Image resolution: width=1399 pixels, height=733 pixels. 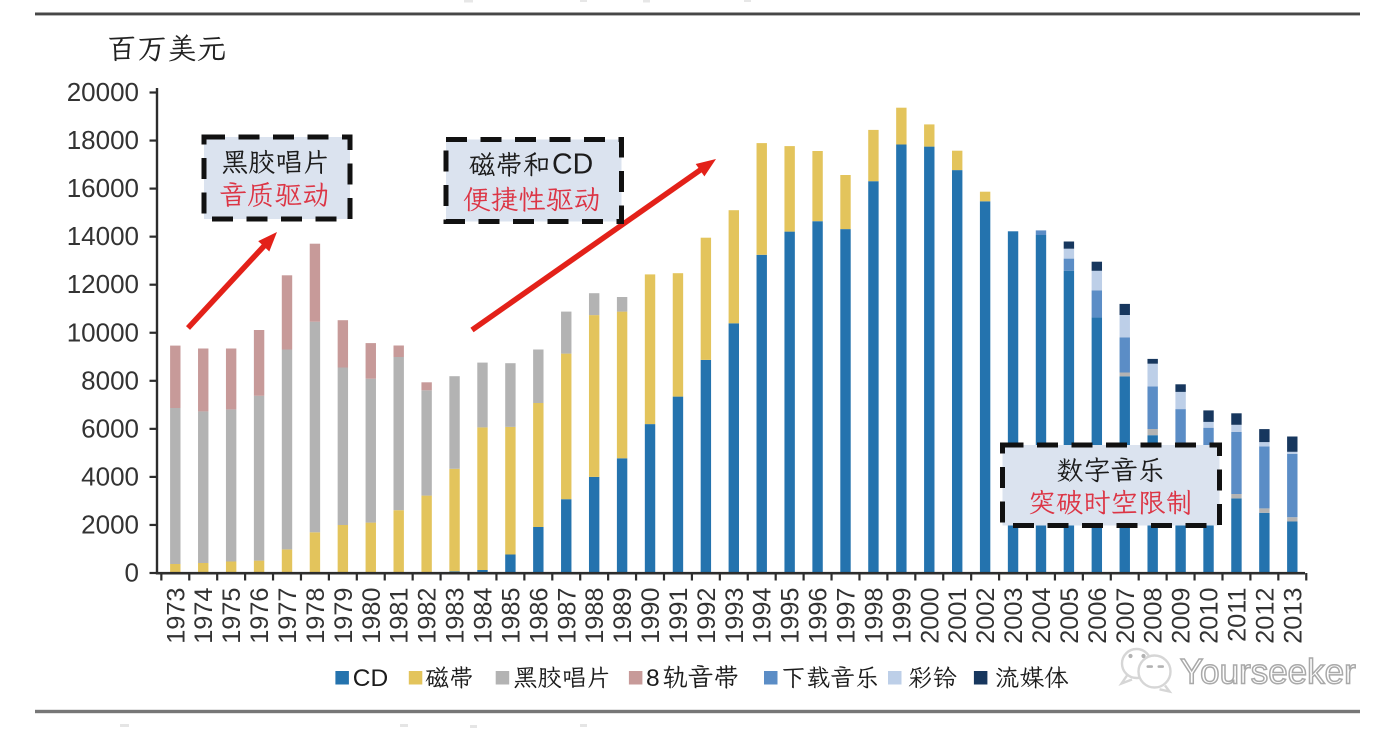 What do you see at coordinates (707, 616) in the screenshot?
I see `svg-text: 1992` at bounding box center [707, 616].